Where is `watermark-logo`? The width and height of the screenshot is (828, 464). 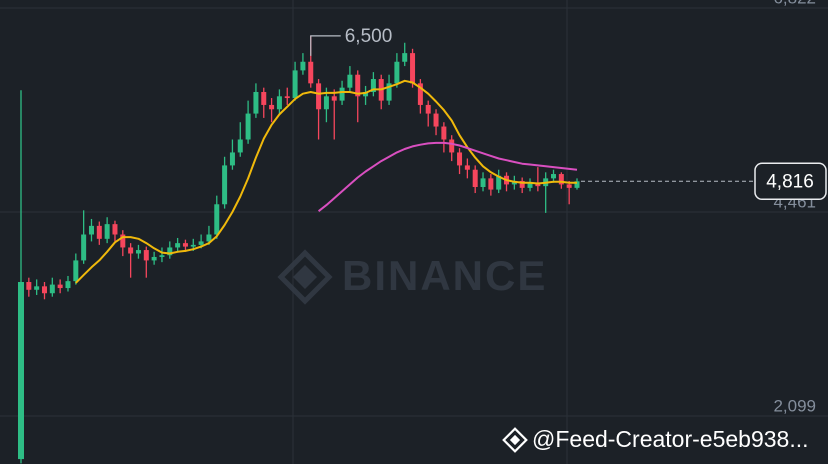 watermark-logo is located at coordinates (305, 277).